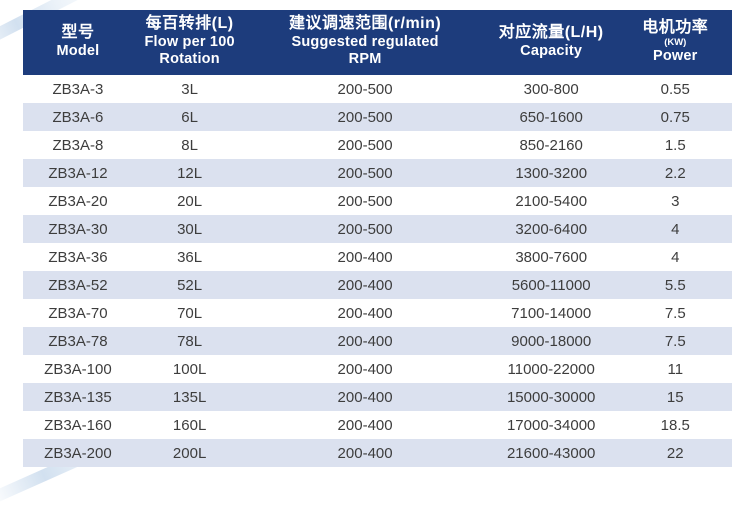  What do you see at coordinates (189, 117) in the screenshot?
I see `cell-flow: 6L` at bounding box center [189, 117].